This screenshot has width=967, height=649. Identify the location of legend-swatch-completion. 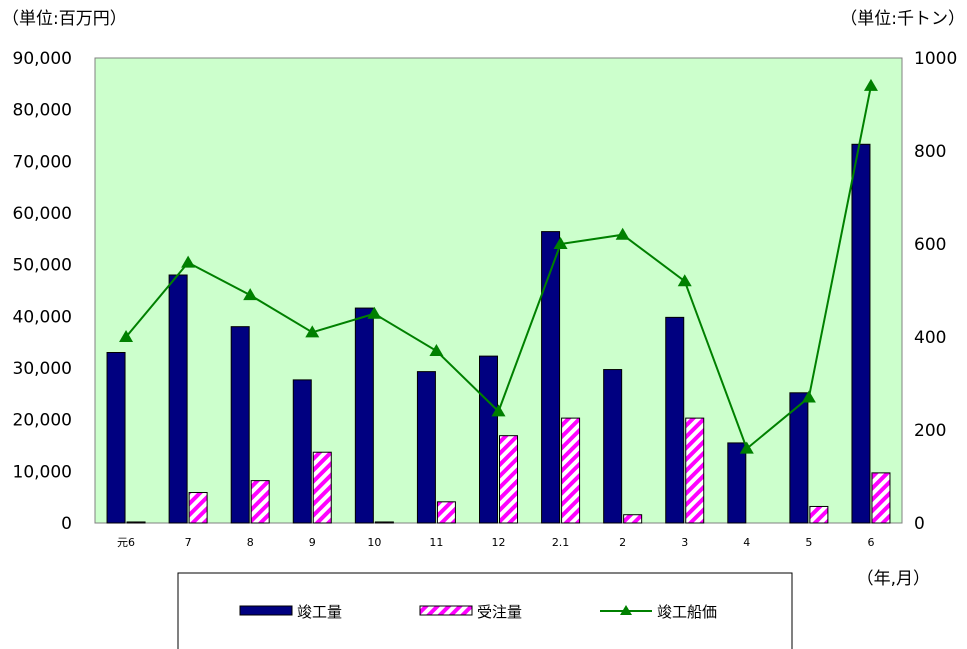
(266, 610).